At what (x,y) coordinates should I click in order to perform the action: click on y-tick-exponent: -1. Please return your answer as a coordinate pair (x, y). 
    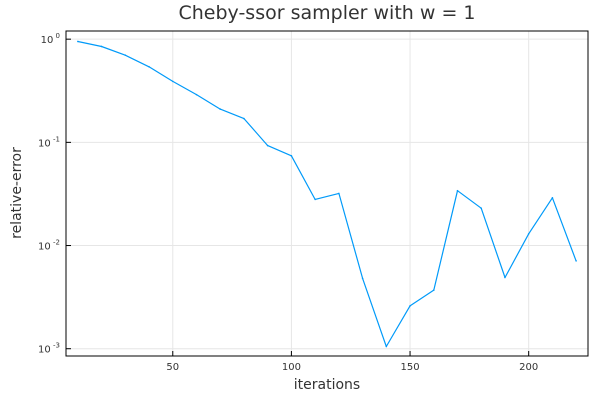
    Looking at the image, I should click on (55, 139).